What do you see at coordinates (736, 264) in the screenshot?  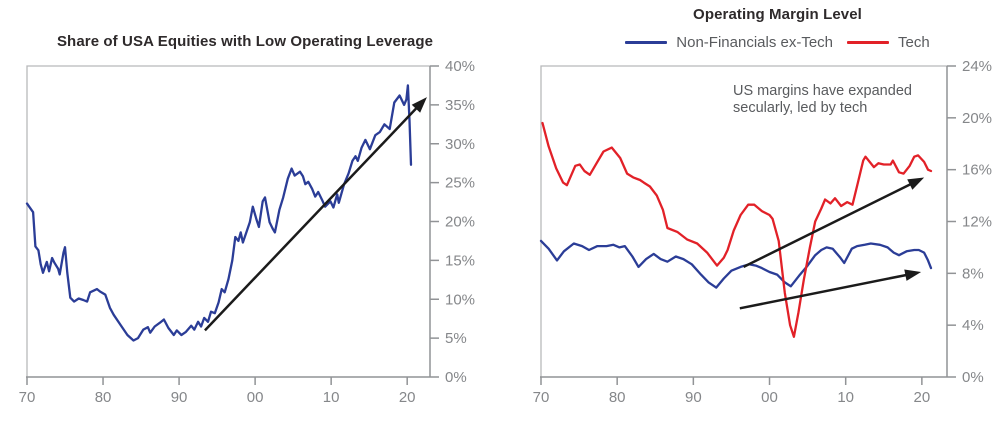 I see `non-financials-ex-tech-line` at bounding box center [736, 264].